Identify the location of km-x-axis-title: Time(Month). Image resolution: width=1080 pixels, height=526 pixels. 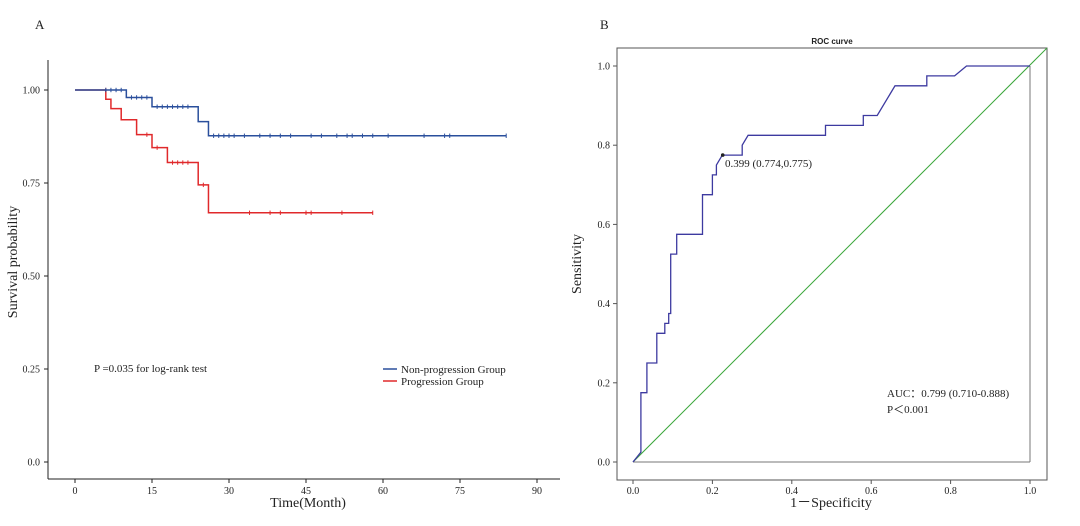
(308, 503).